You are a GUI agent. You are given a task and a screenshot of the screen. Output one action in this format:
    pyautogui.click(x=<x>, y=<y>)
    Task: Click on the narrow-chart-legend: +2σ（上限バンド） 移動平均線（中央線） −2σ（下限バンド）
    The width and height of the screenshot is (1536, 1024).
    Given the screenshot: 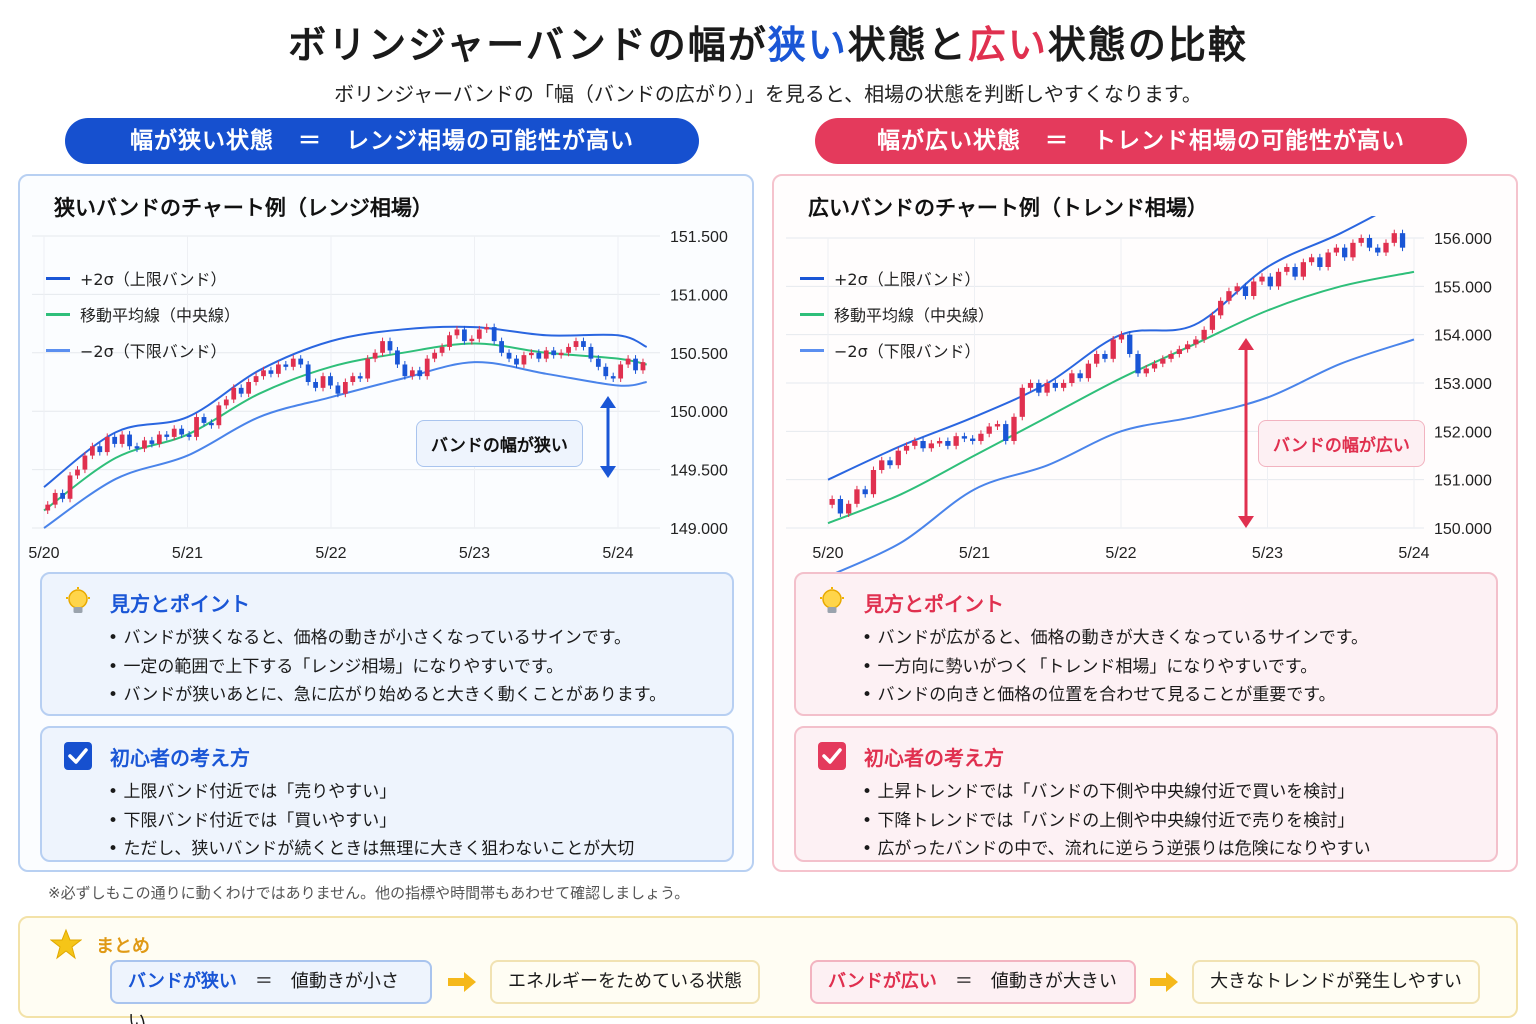 What is the action you would take?
    pyautogui.click(x=143, y=314)
    